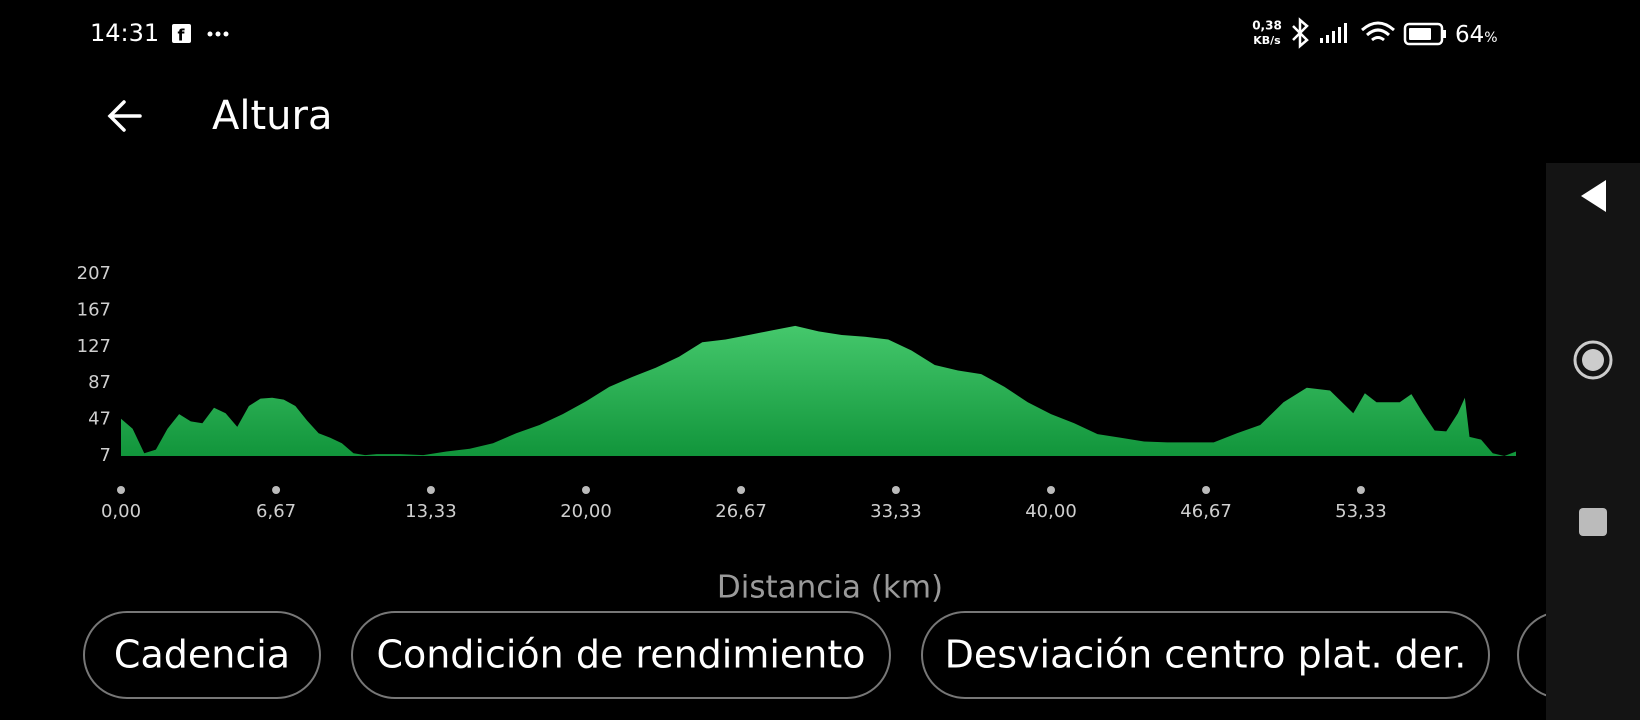  Describe the element at coordinates (1593, 360) in the screenshot. I see `nav-home` at that location.